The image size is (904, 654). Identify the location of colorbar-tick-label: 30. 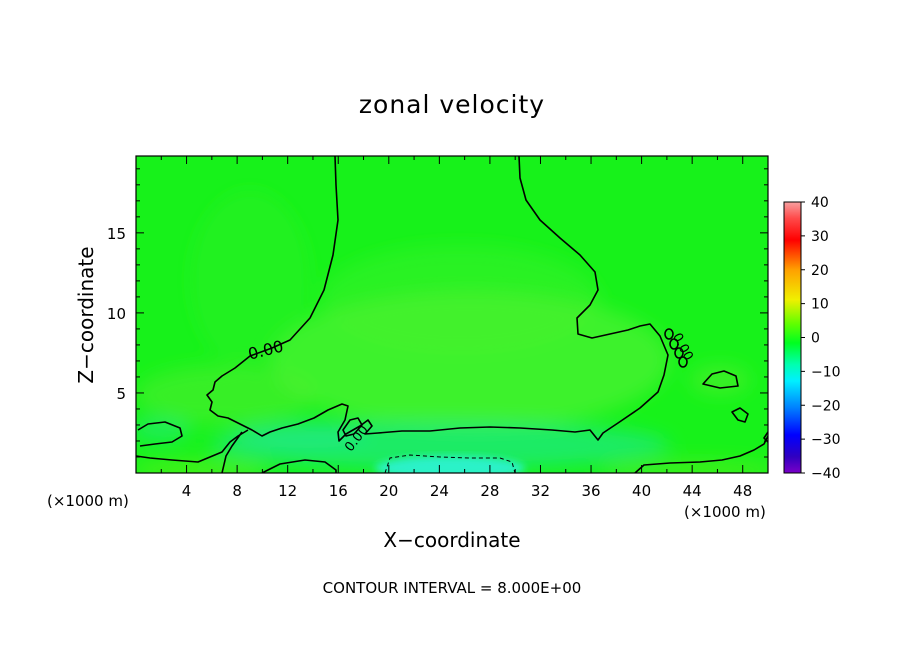
(820, 237).